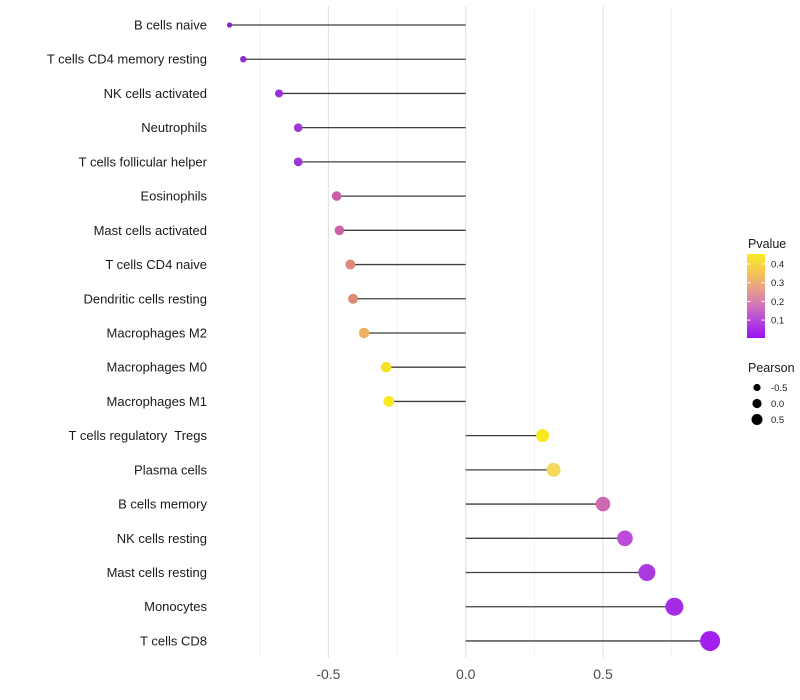 The width and height of the screenshot is (800, 700). What do you see at coordinates (162, 504) in the screenshot?
I see `y-axis-label: B cells memory` at bounding box center [162, 504].